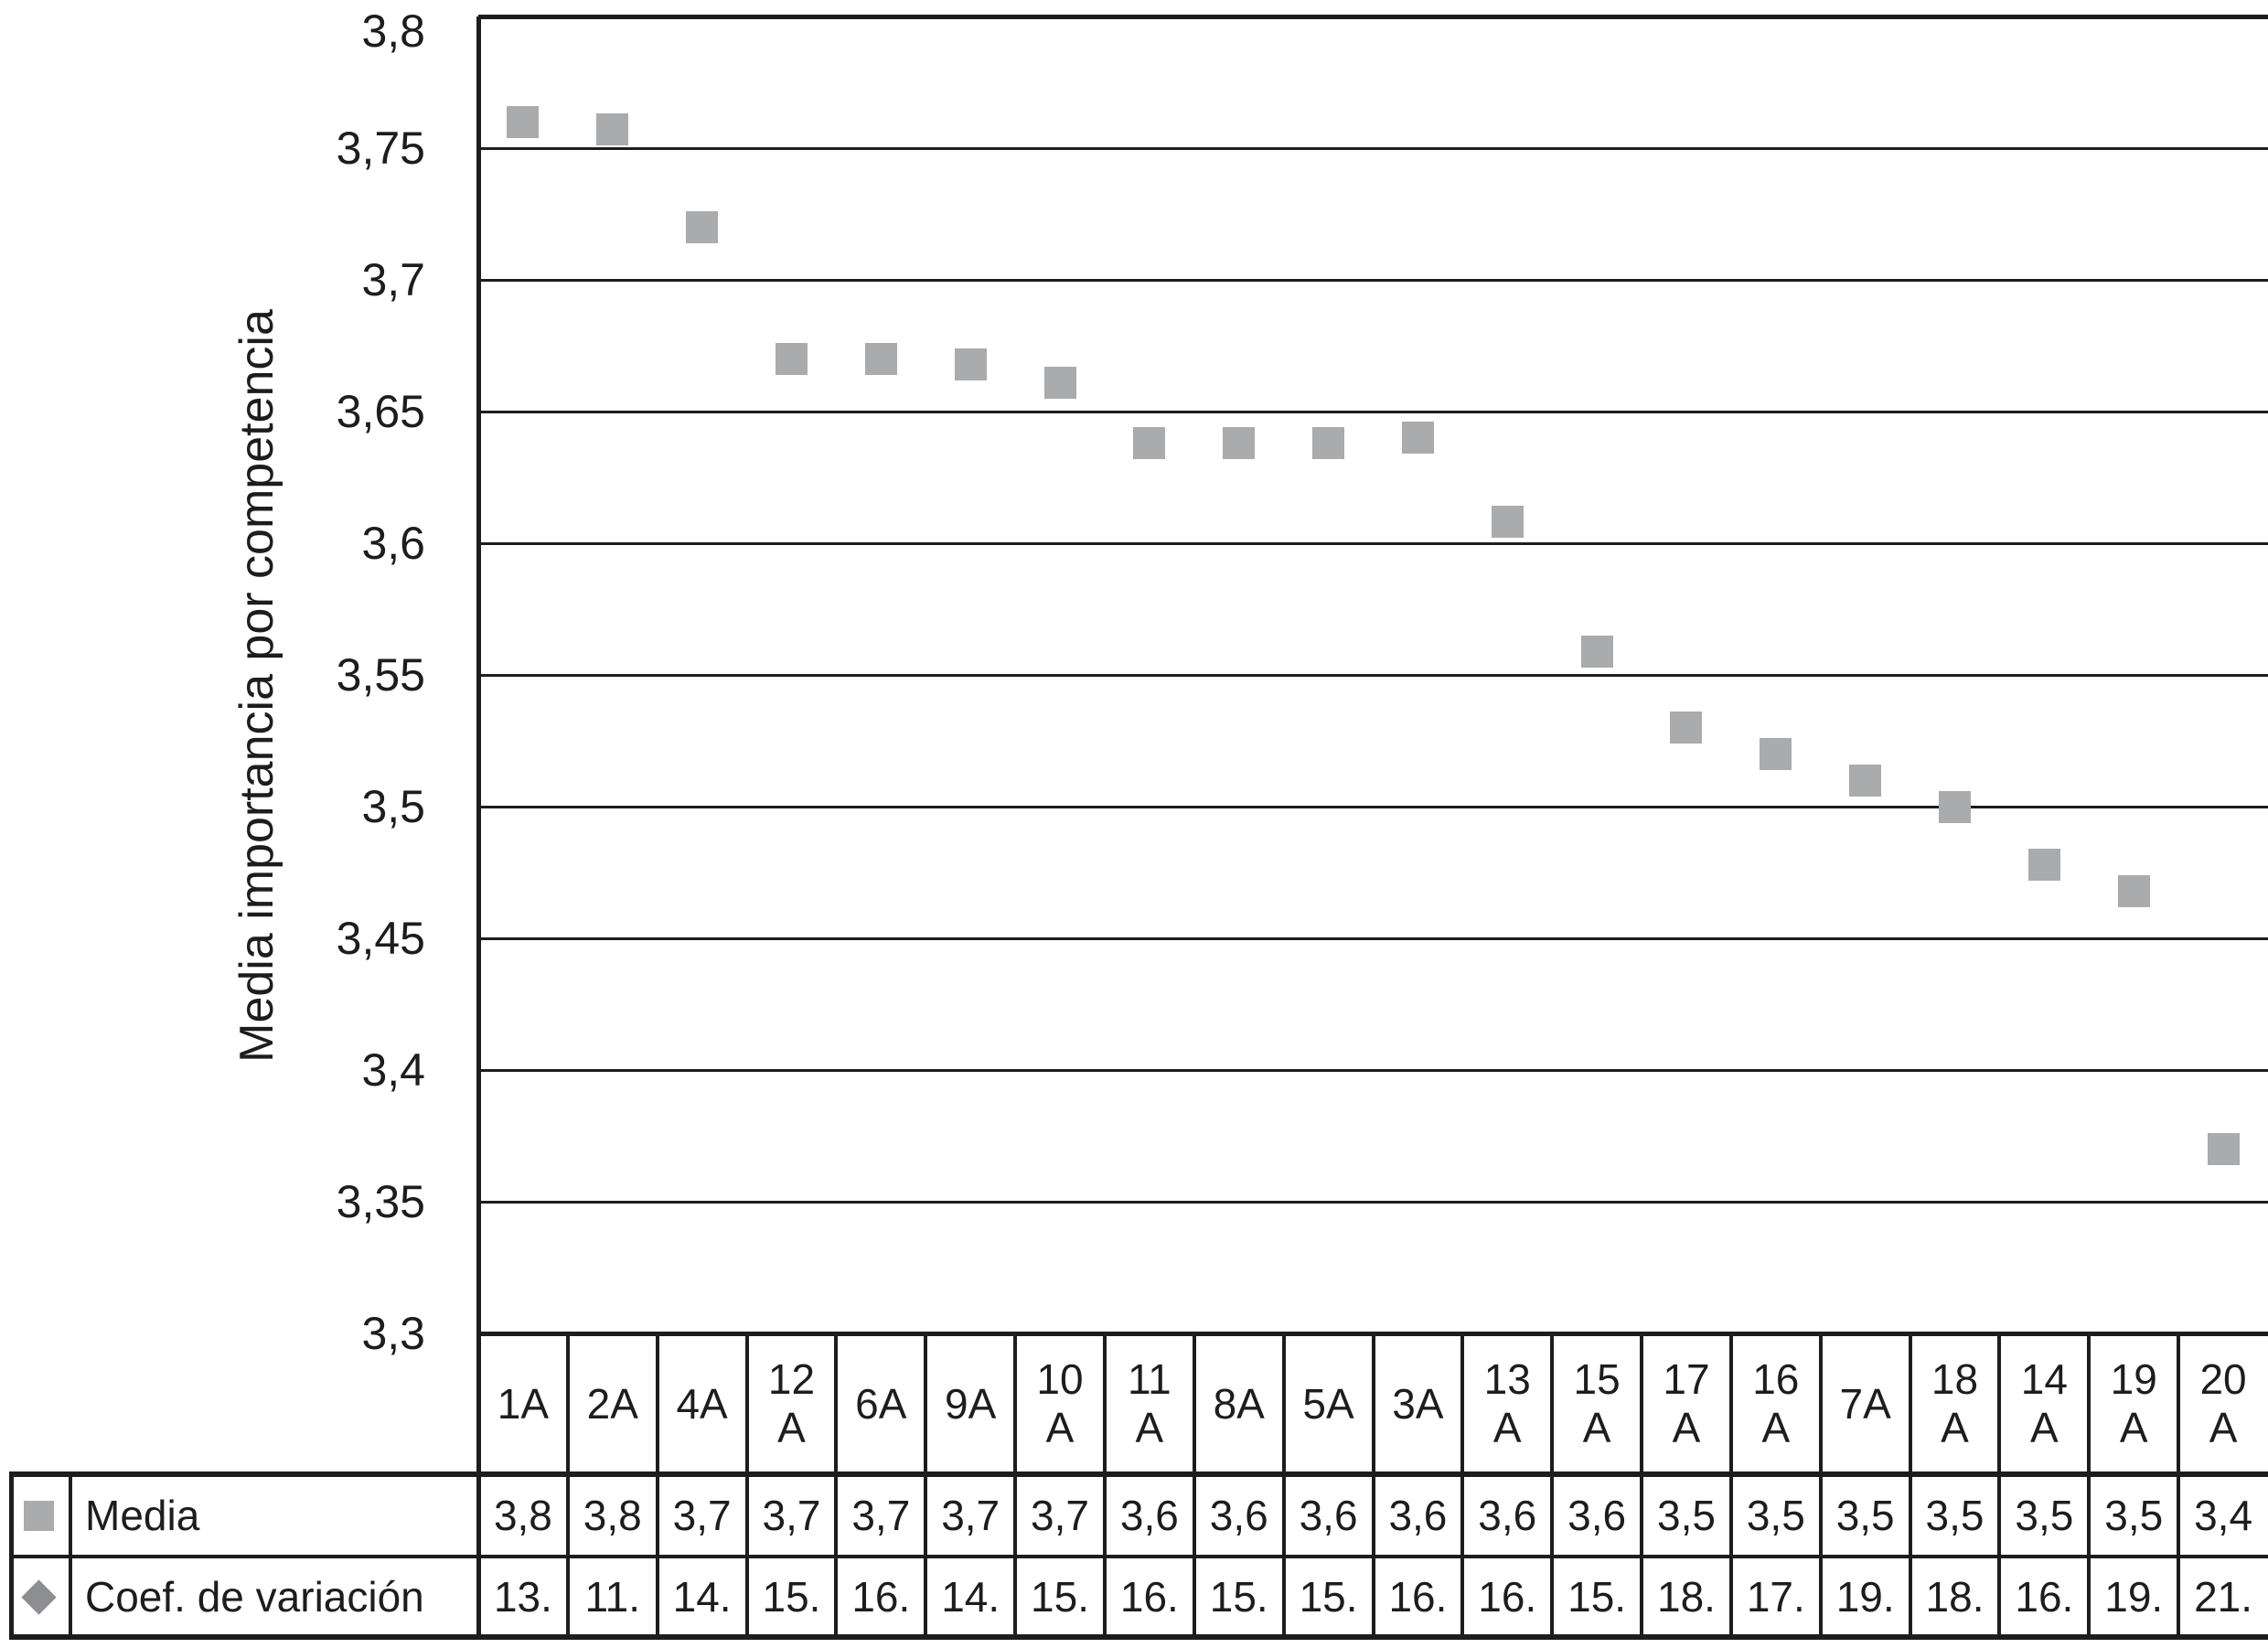 The height and width of the screenshot is (1648, 2268). I want to click on x-category-label: 3A, so click(1418, 1403).